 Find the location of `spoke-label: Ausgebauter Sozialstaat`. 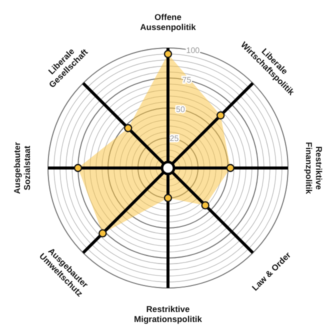

spoke-label: Ausgebauter Sozialstaat is located at coordinates (22, 167).